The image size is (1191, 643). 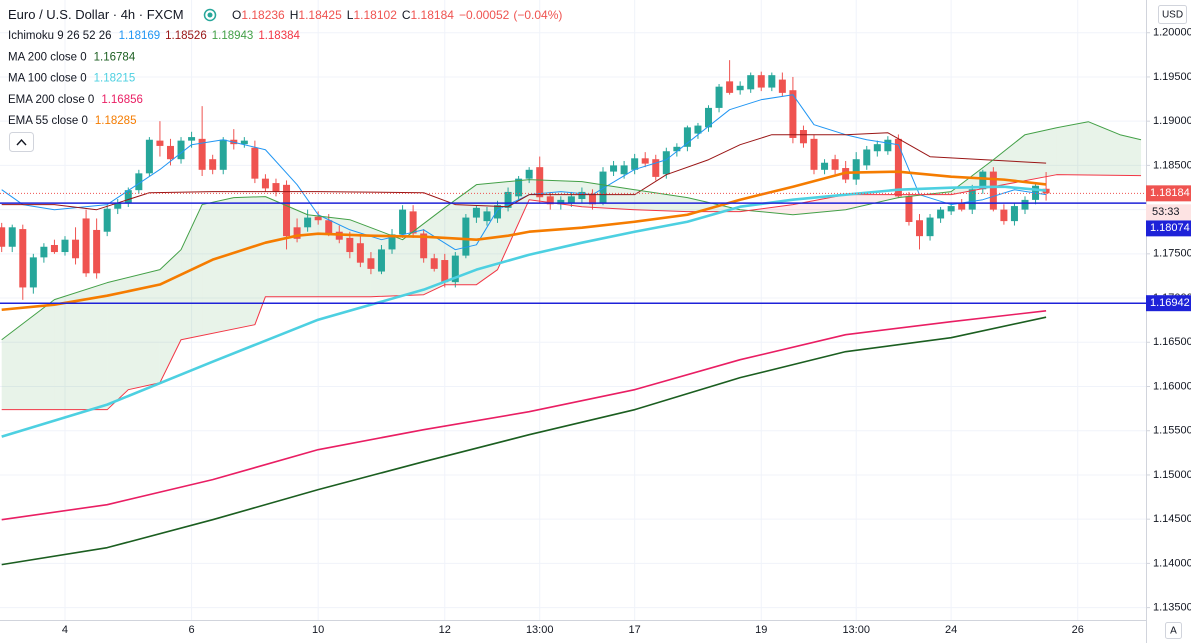 What do you see at coordinates (1170, 228) in the screenshot?
I see `horizontal-line-label: 1.18074` at bounding box center [1170, 228].